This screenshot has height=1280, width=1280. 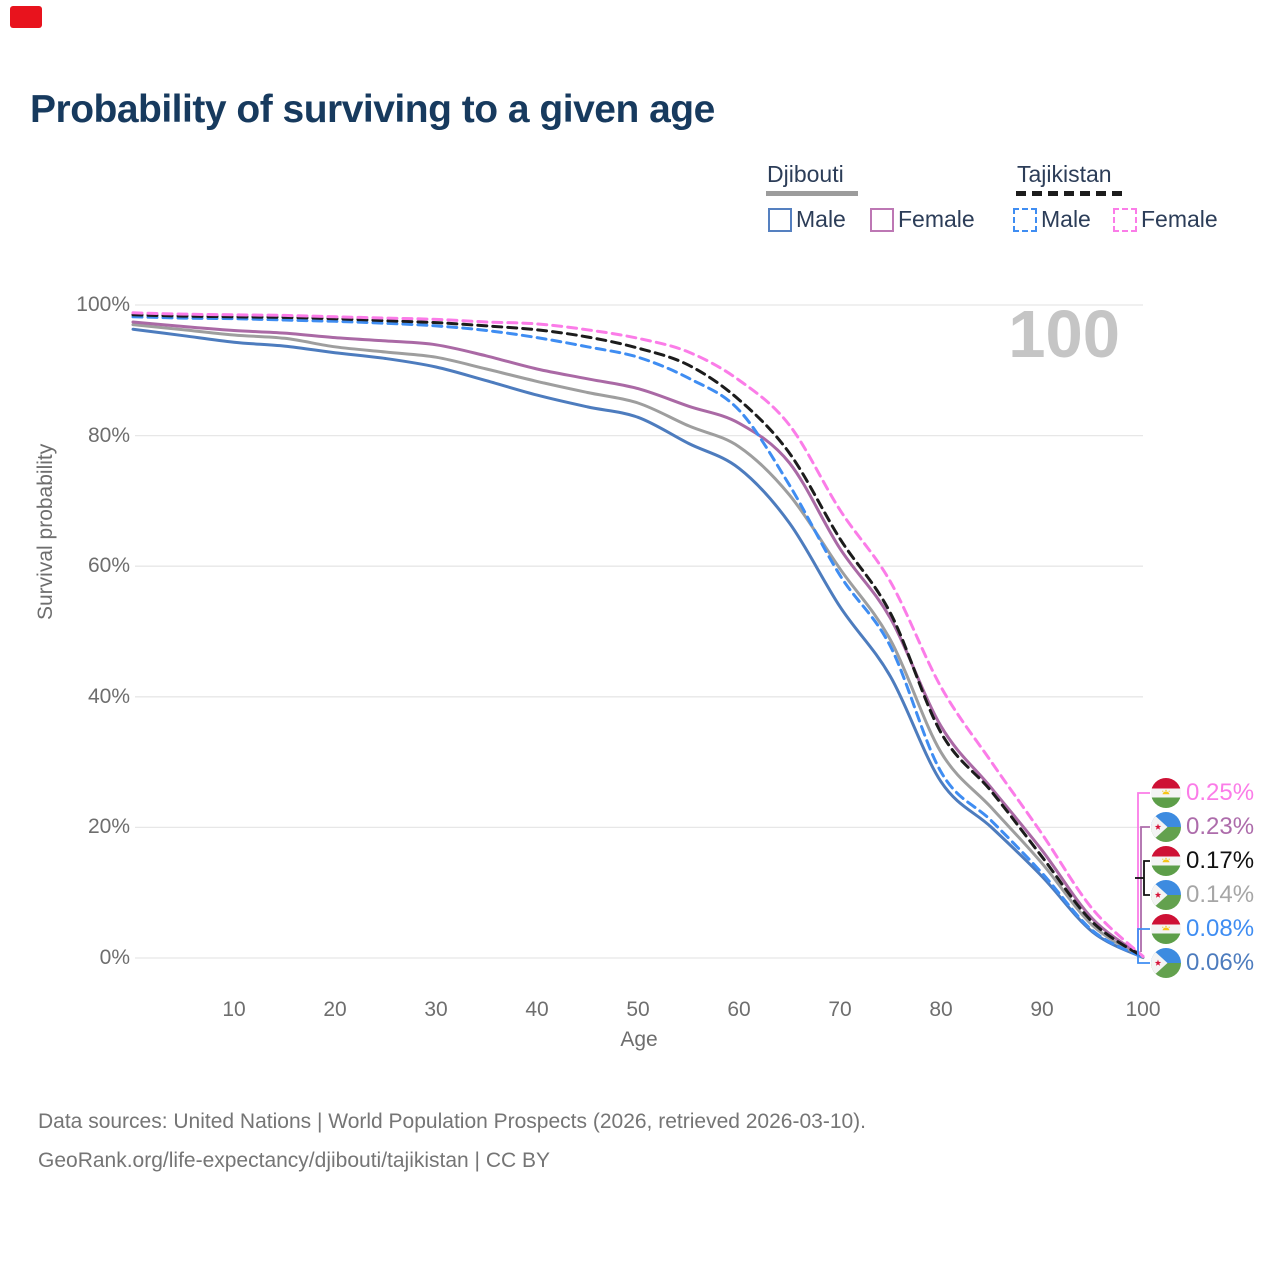 I want to click on legend-swatch-tajikistan-male, so click(x=1025, y=219).